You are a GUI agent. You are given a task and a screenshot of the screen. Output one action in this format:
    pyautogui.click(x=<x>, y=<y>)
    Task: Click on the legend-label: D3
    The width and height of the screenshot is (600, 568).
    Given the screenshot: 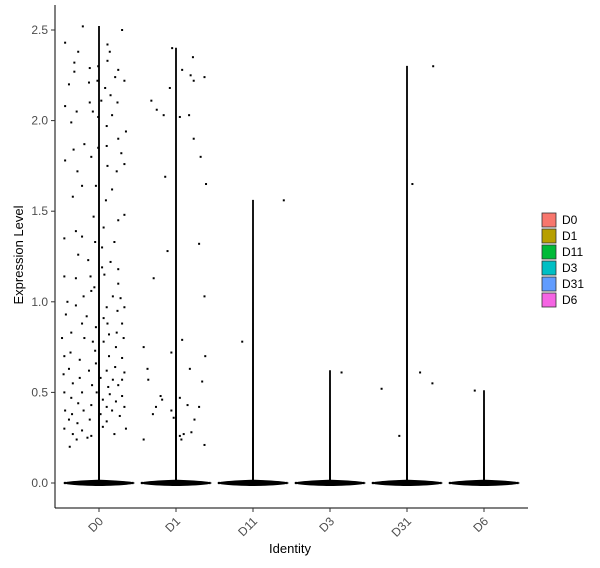 What is the action you would take?
    pyautogui.click(x=570, y=268)
    